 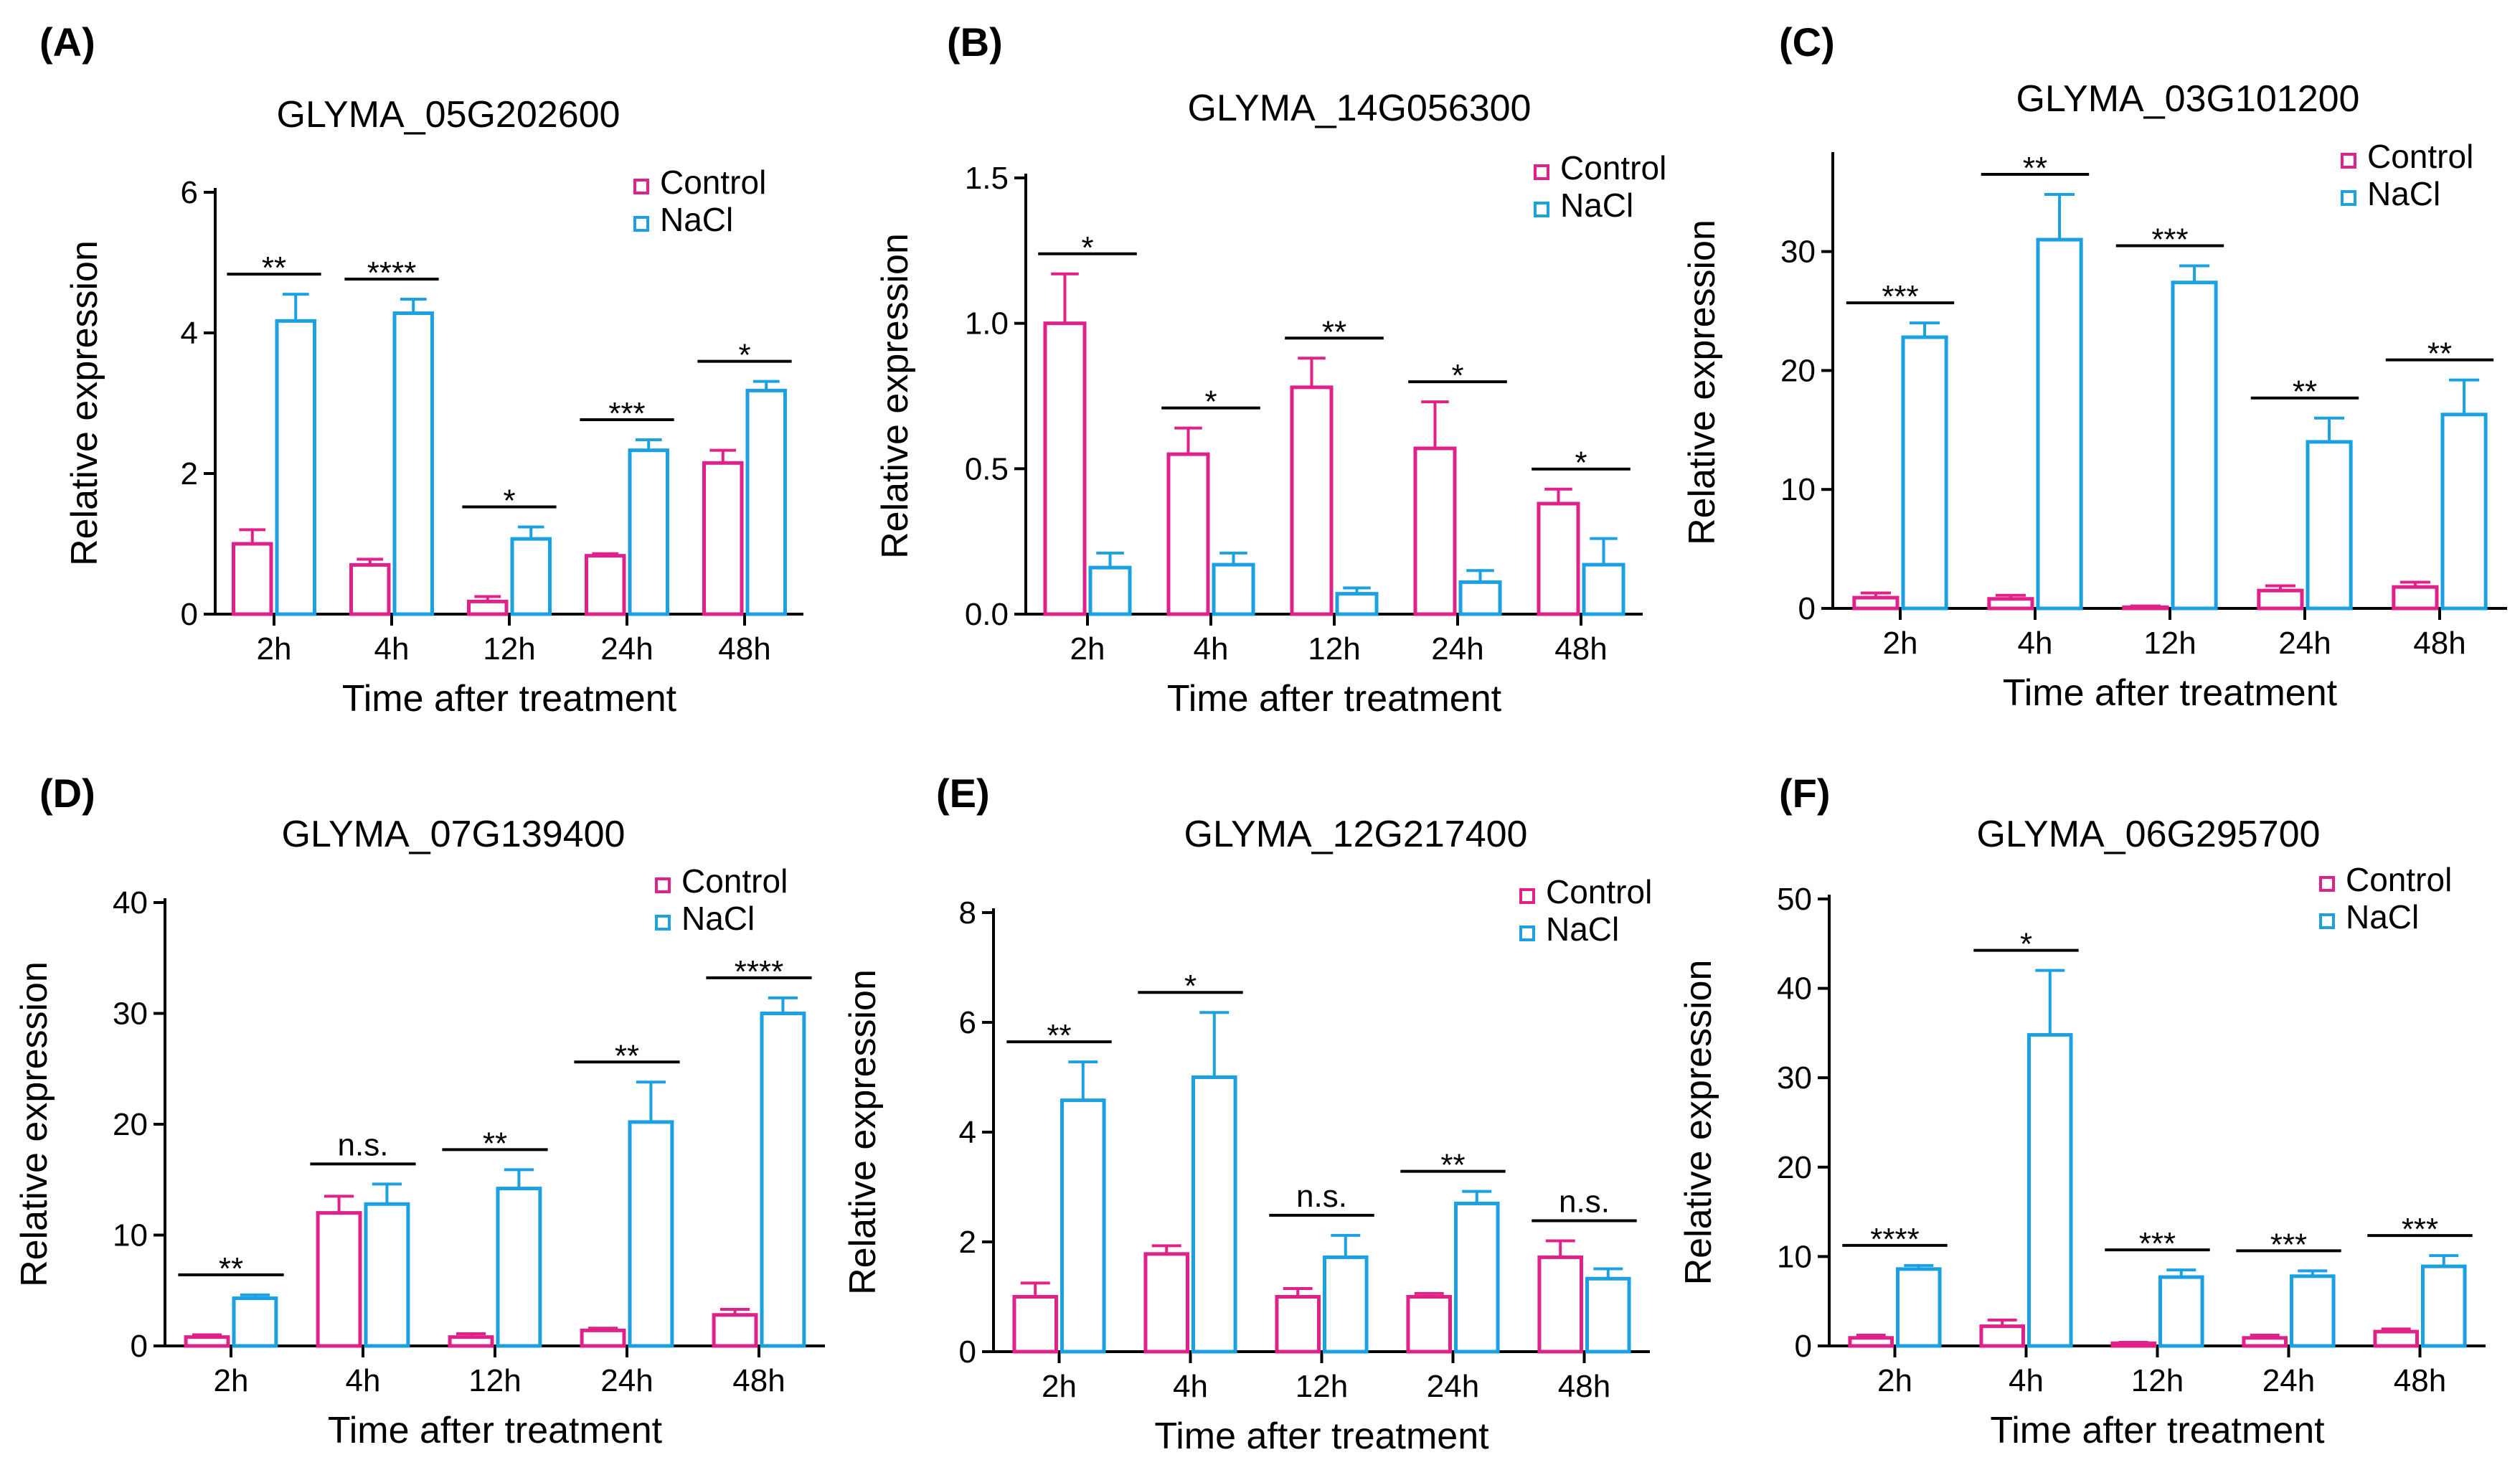 I want to click on chart-title: GLYMA_14G056300, so click(x=1360, y=108).